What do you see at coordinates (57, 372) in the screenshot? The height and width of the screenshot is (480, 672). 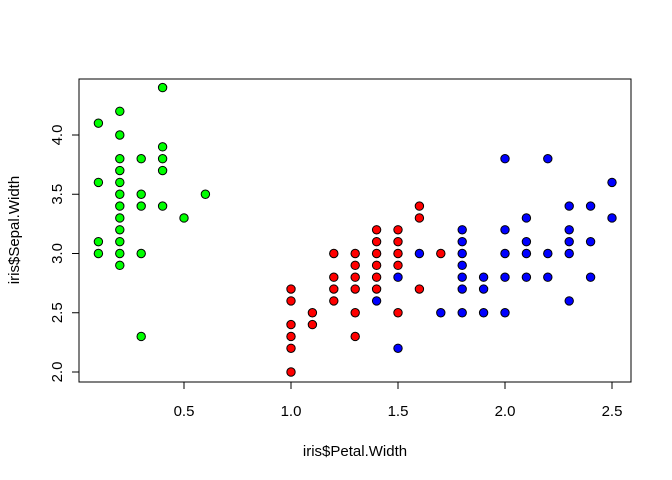 I see `y-tick-label: 2.0` at bounding box center [57, 372].